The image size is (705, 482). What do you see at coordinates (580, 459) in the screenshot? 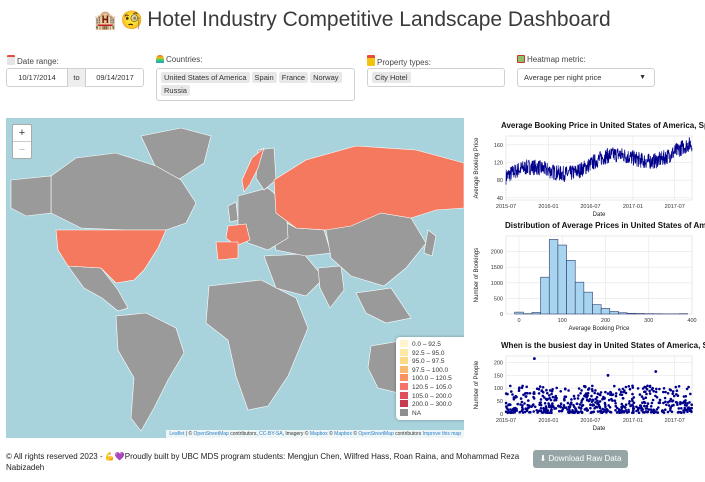
I see `download-raw-data-button: ⬇ Download Raw Data` at bounding box center [580, 459].